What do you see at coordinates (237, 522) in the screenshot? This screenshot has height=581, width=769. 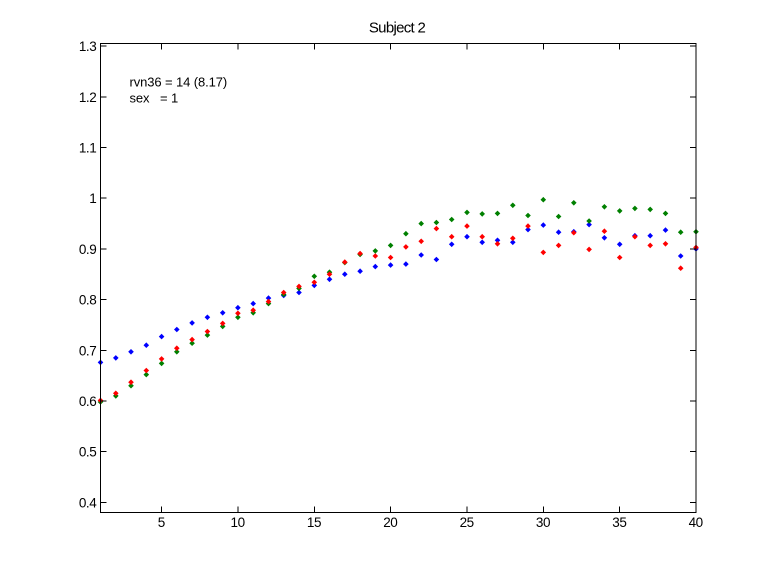 I see `svg-text: 10` at bounding box center [237, 522].